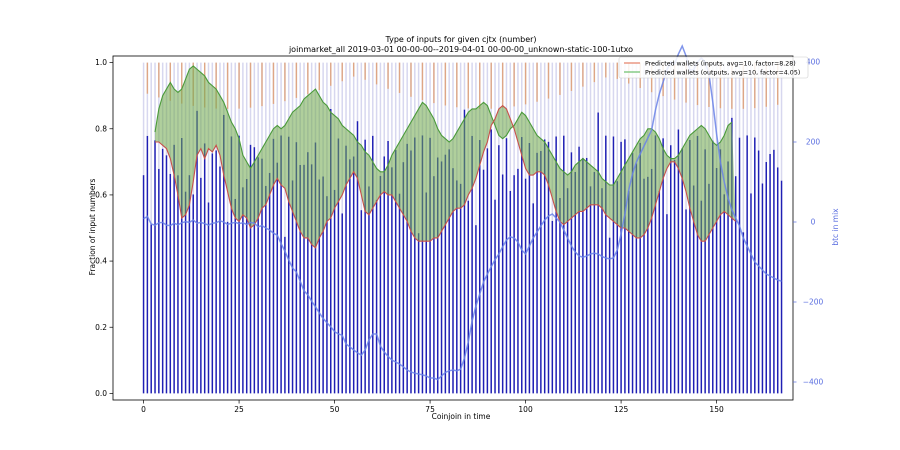 Image resolution: width=900 pixels, height=450 pixels. What do you see at coordinates (621, 409) in the screenshot?
I see `x-tick-label: 125` at bounding box center [621, 409].